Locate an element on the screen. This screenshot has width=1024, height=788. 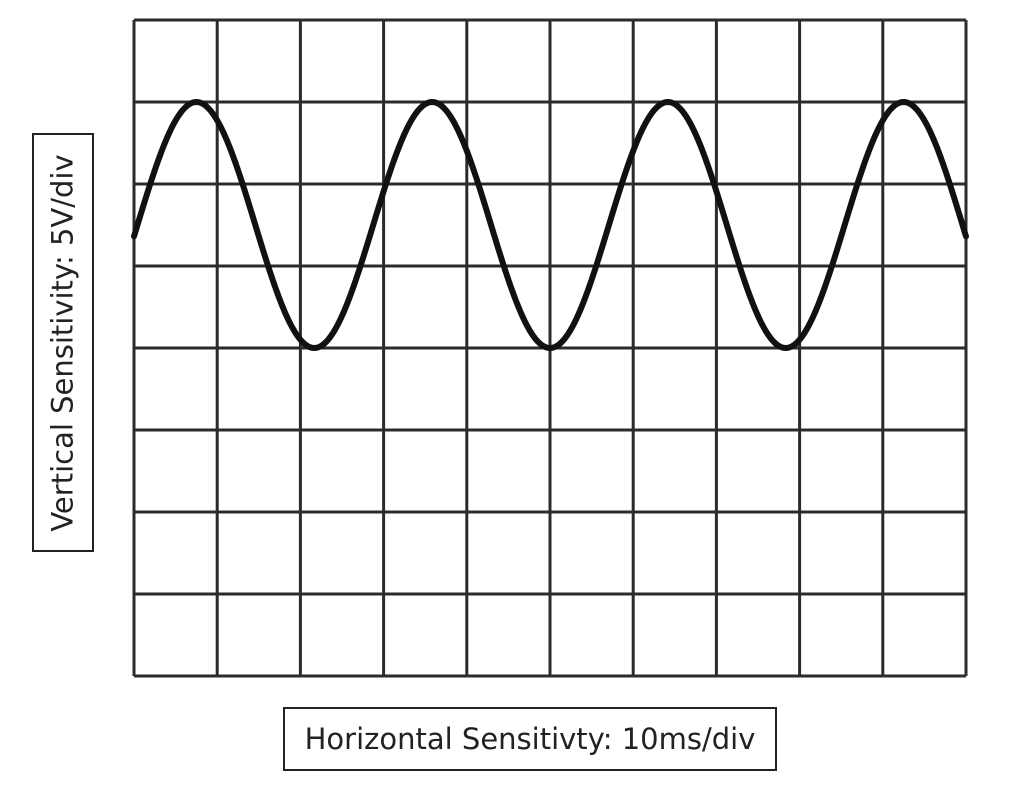
vertical-sensitivity-label: Vertical Sensitivity: 5V/div is located at coordinates (63, 342).